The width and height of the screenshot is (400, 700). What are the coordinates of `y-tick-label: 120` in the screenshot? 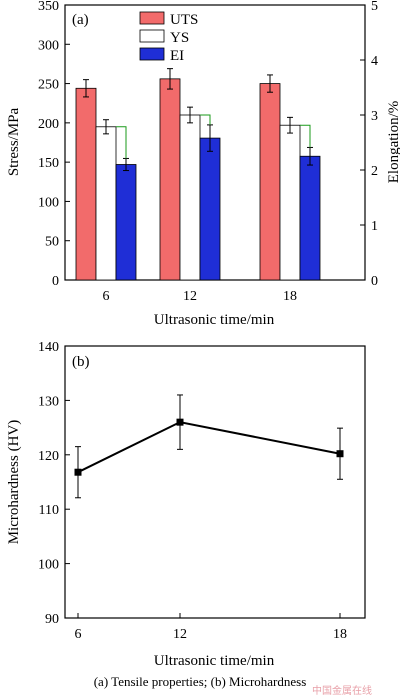 It's located at (48, 456).